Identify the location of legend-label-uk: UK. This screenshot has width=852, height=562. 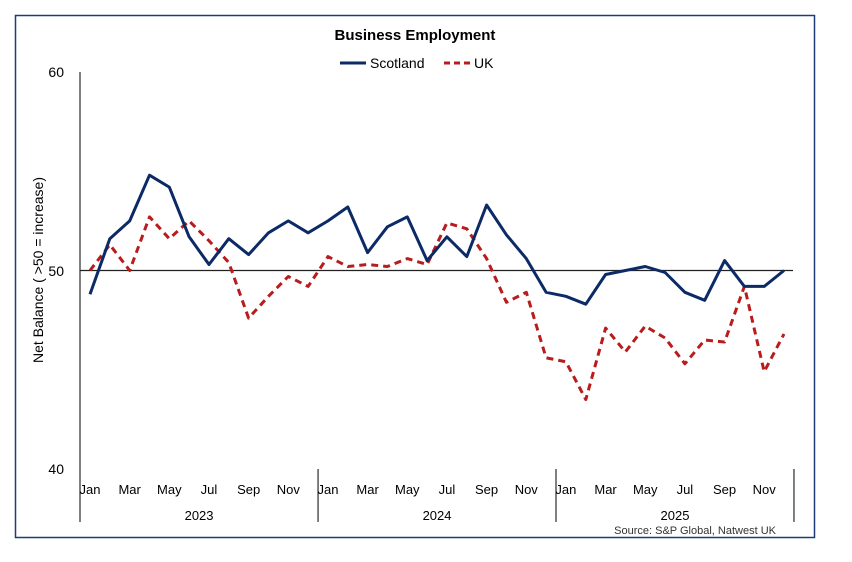
(484, 63).